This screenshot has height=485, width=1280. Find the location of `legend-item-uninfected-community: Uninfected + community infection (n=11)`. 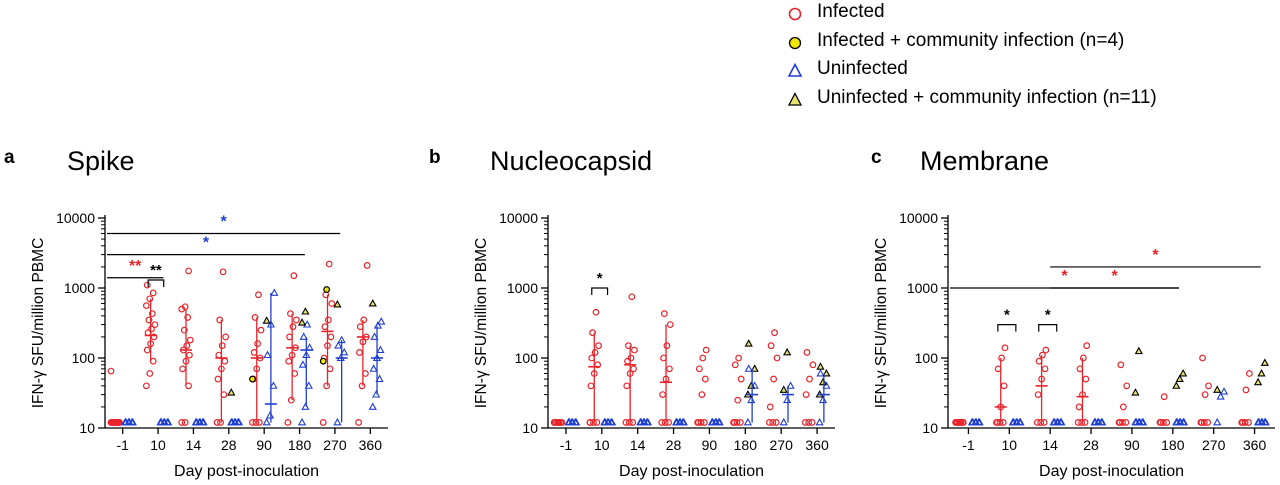

legend-item-uninfected-community: Uninfected + community infection (n=11) is located at coordinates (1021, 100).